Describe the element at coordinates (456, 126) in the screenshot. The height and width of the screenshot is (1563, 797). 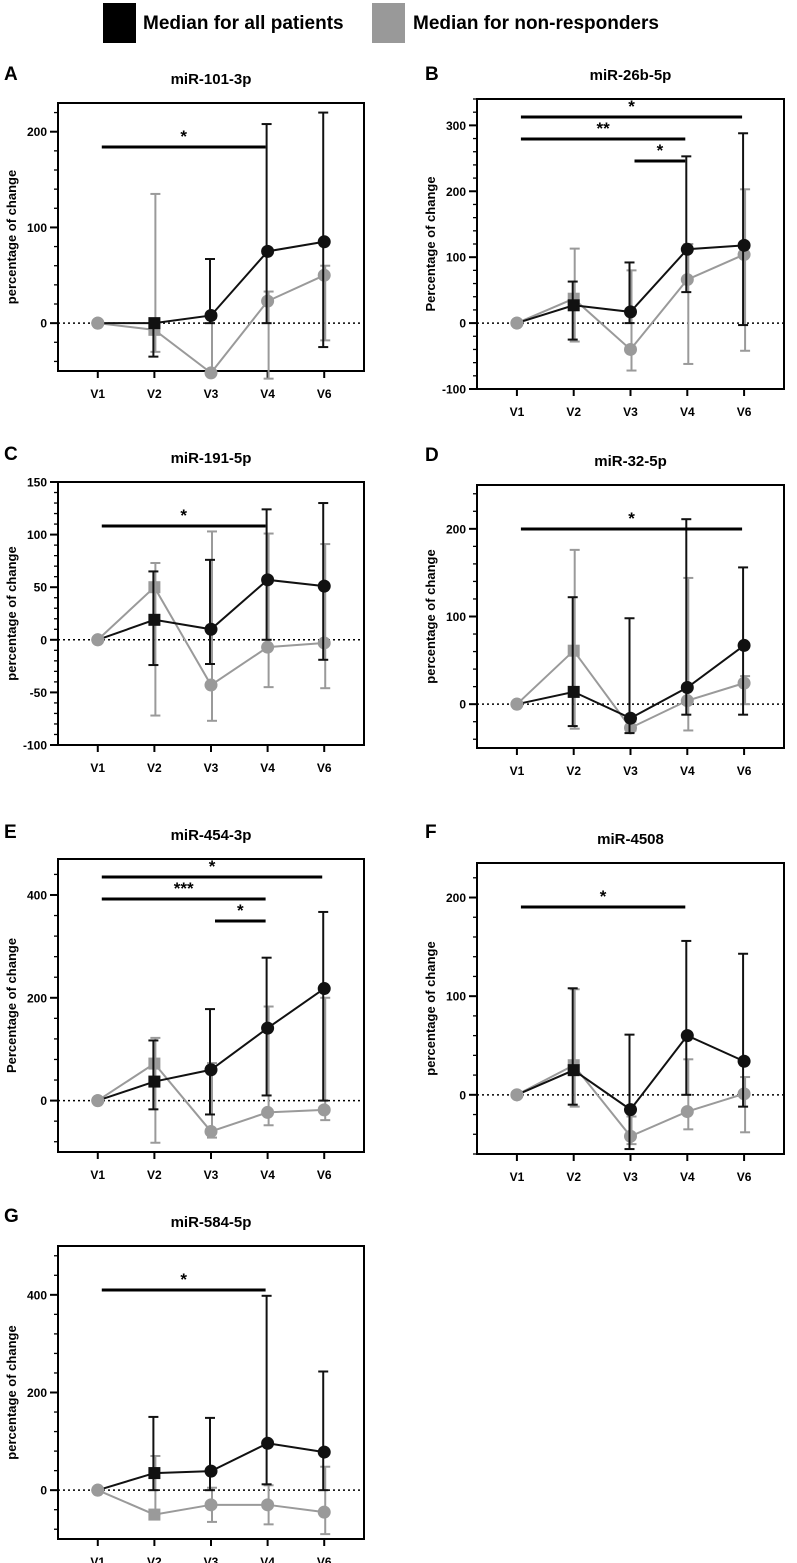
I see `y-tick-label: 300` at that location.